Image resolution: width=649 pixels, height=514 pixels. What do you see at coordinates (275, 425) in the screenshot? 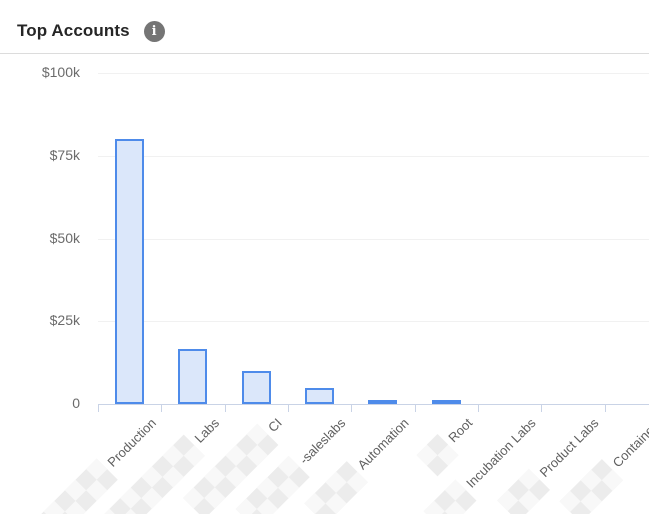
I see `x-category-label-text: CI` at bounding box center [275, 425].